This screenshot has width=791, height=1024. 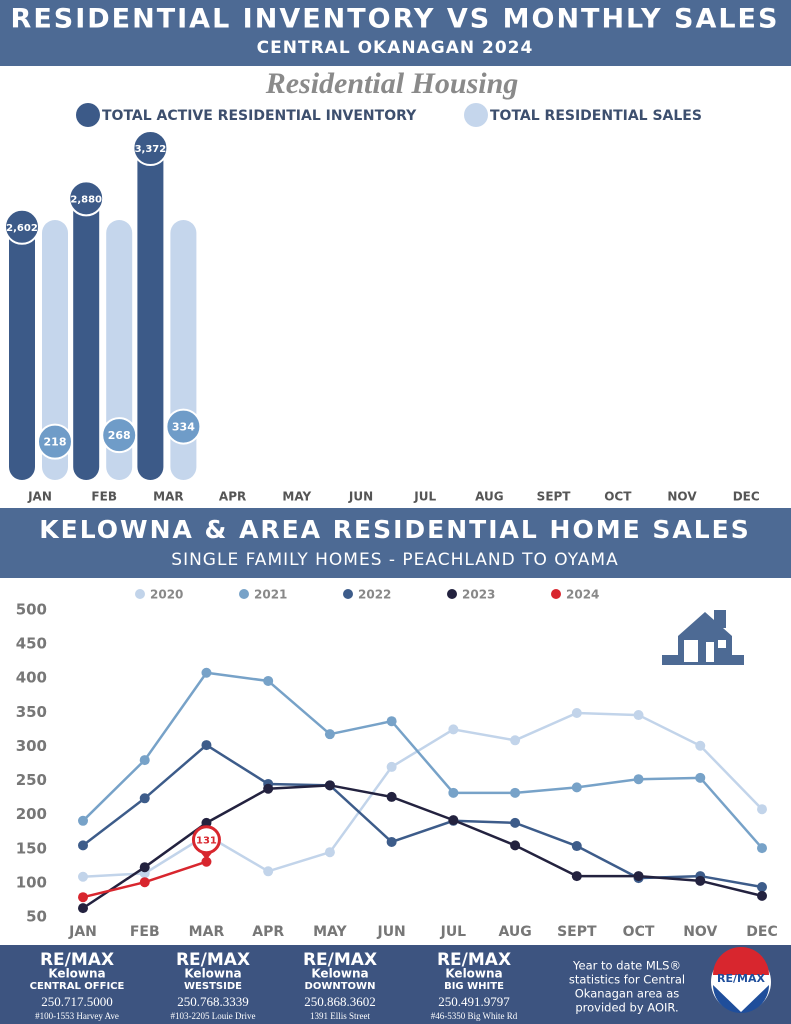 I want to click on bar-point, so click(x=183, y=426).